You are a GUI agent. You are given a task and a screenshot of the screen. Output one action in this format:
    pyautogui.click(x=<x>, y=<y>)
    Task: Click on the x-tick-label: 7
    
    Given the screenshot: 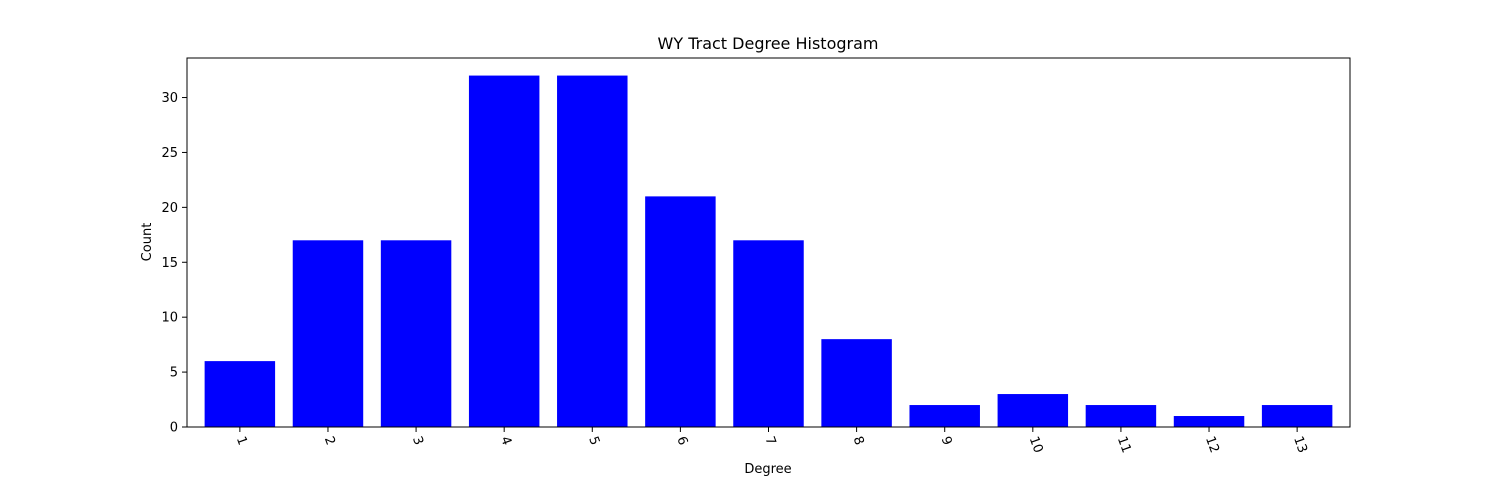 What is the action you would take?
    pyautogui.click(x=769, y=440)
    